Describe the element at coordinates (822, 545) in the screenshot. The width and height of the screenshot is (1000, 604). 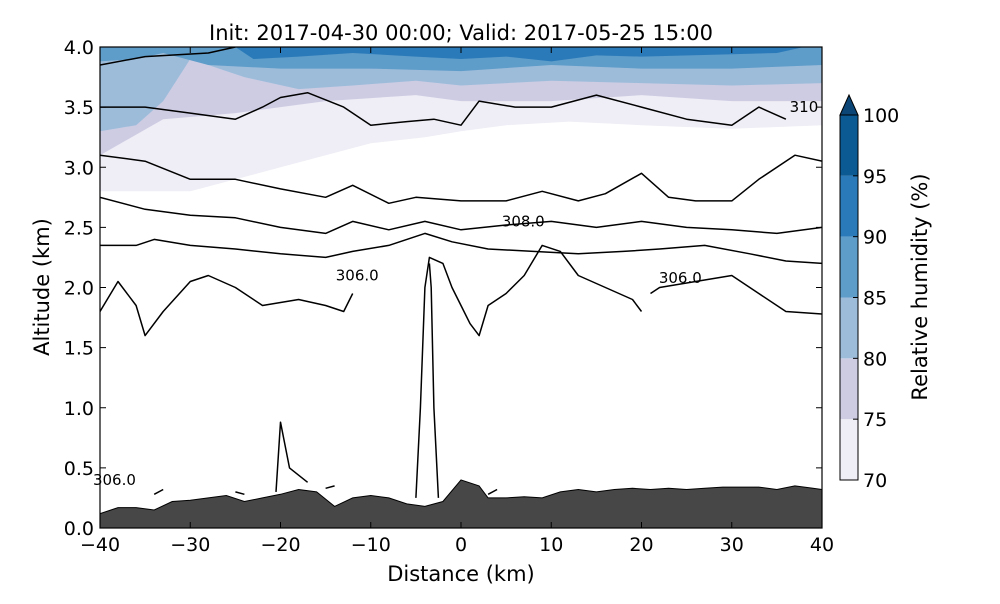
I see `x-tick-label: 40` at that location.